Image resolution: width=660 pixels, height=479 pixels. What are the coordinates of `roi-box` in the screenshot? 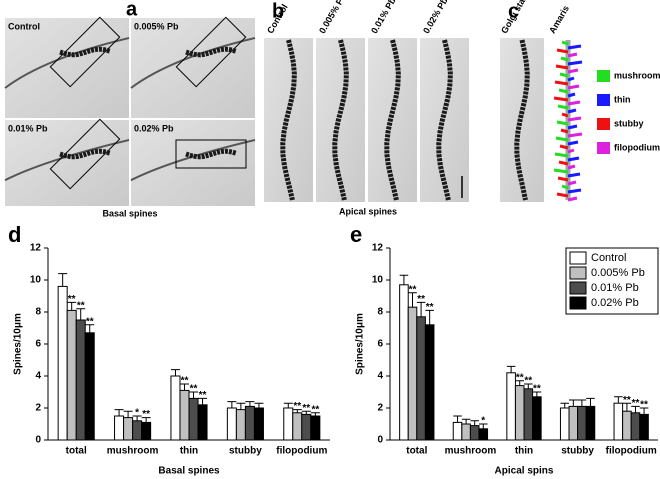 It's located at (211, 52).